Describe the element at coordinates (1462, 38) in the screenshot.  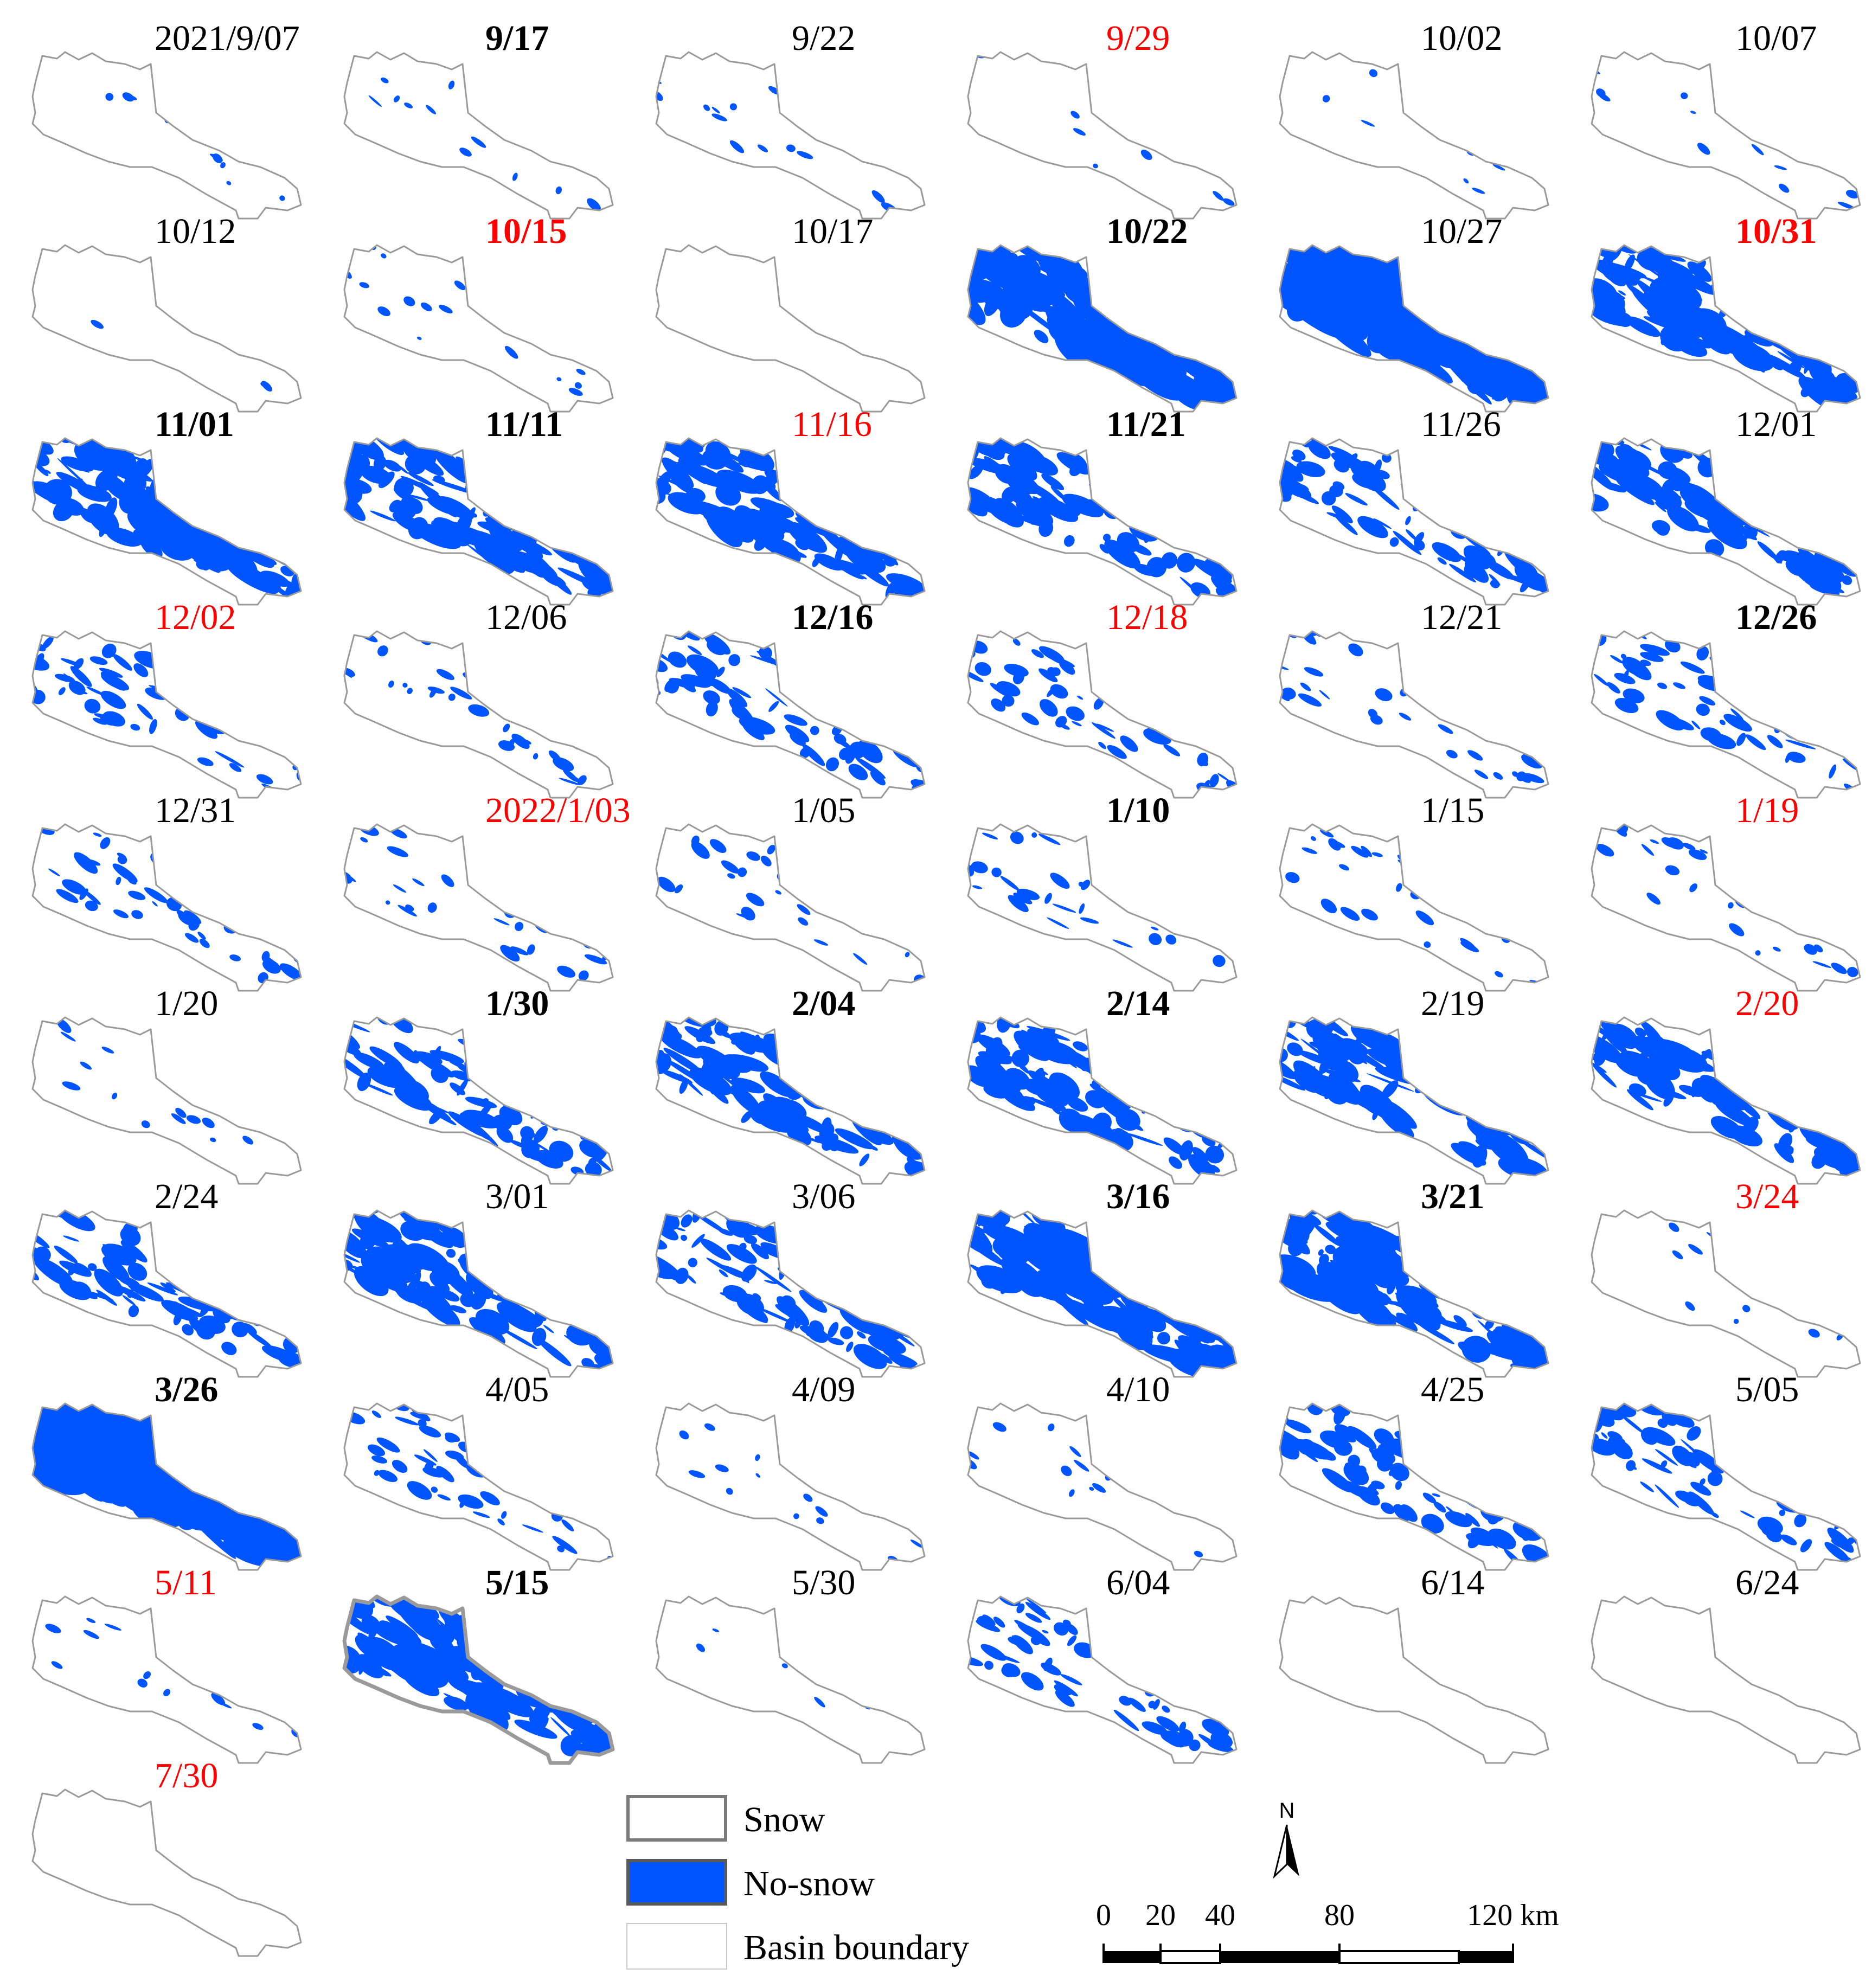
I see `date-label: 10/02` at that location.